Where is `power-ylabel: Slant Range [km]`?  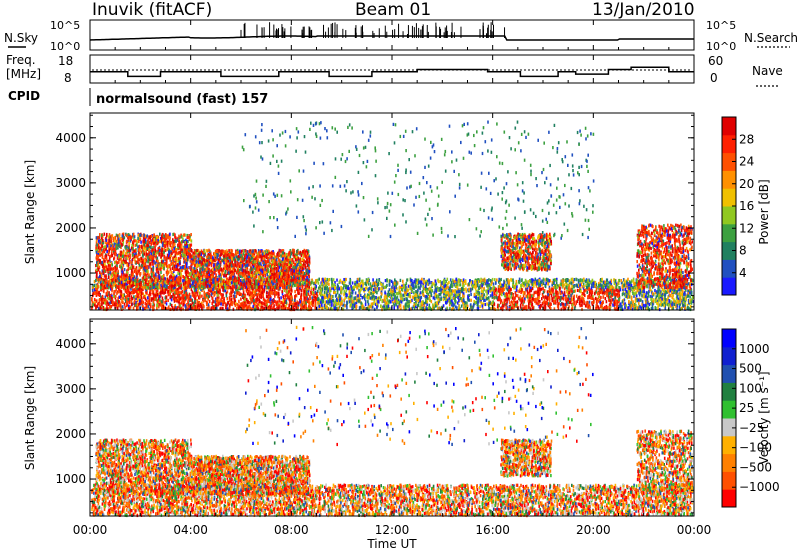 power-ylabel: Slant Range [km] is located at coordinates (30, 212).